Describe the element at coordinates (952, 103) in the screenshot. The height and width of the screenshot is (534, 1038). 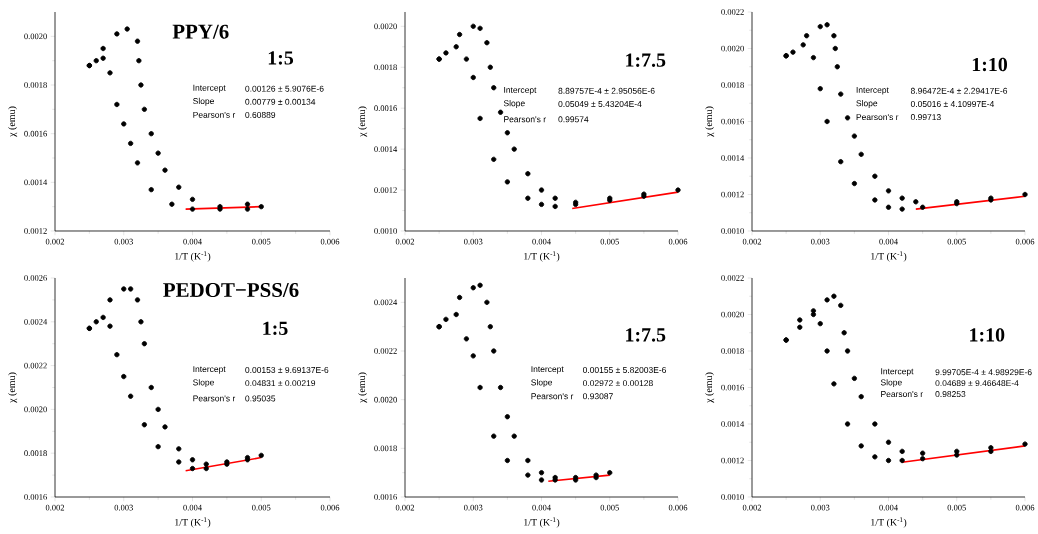
I see `annotation: 0.05016 ± 4.10997E-4` at that location.